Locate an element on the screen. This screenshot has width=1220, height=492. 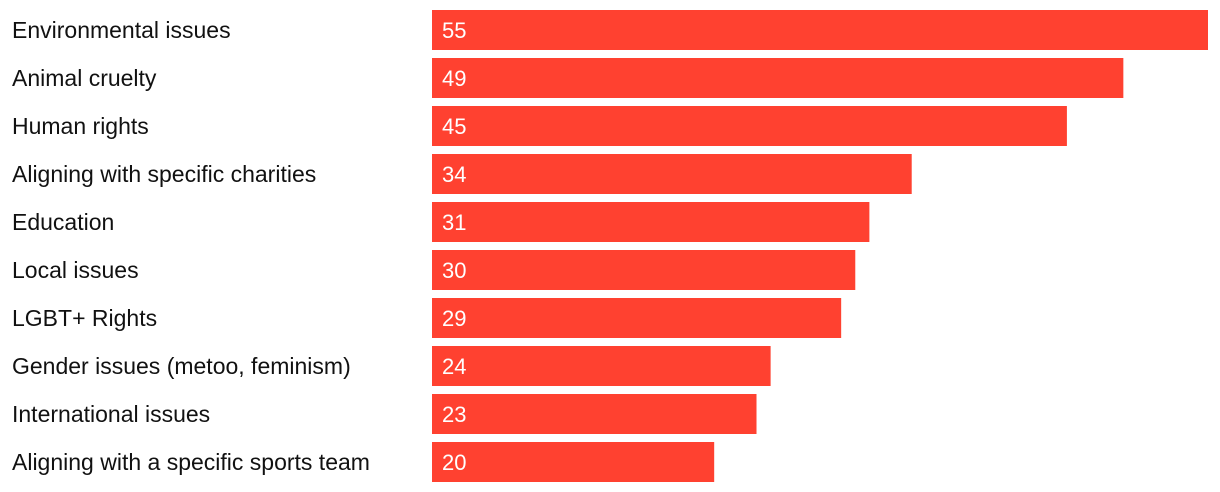
value-label: 30 is located at coordinates (454, 270).